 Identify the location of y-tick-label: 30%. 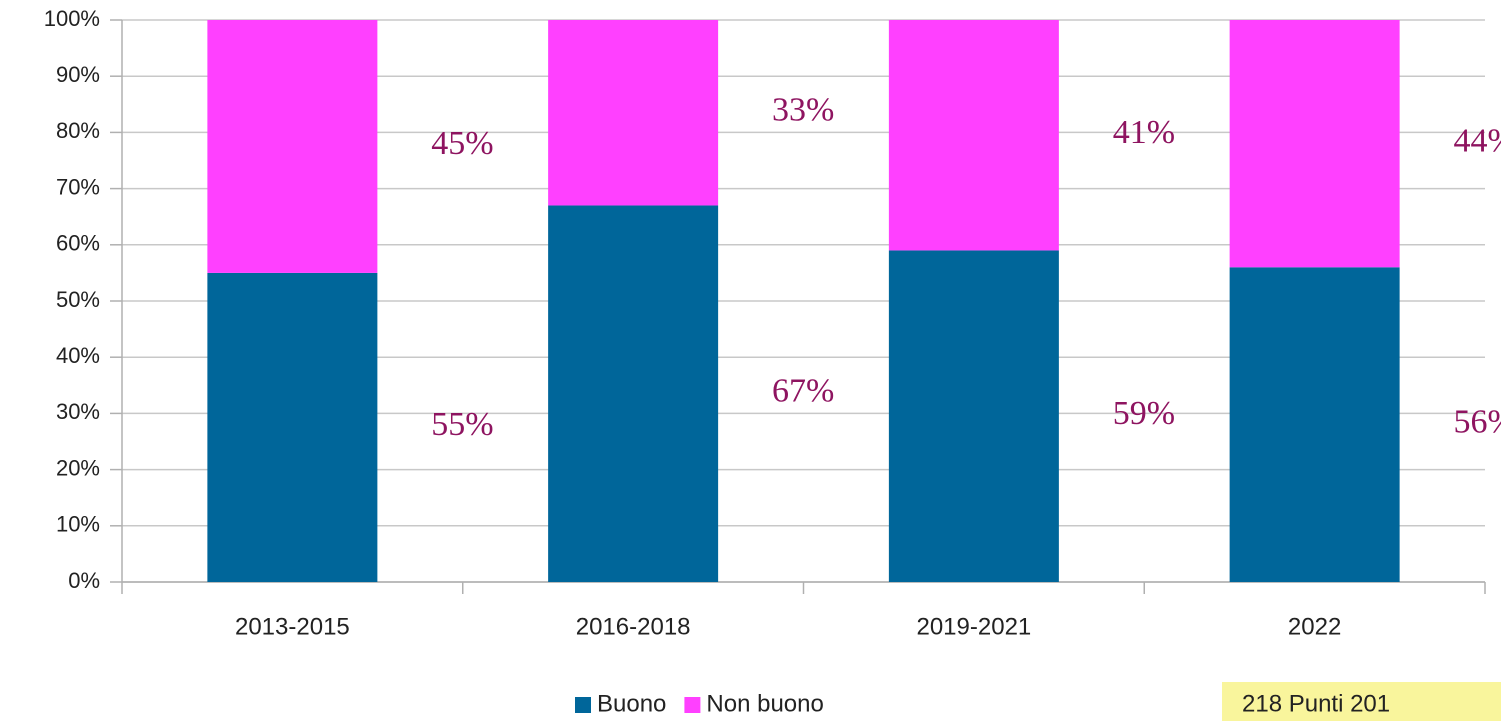
(78, 411).